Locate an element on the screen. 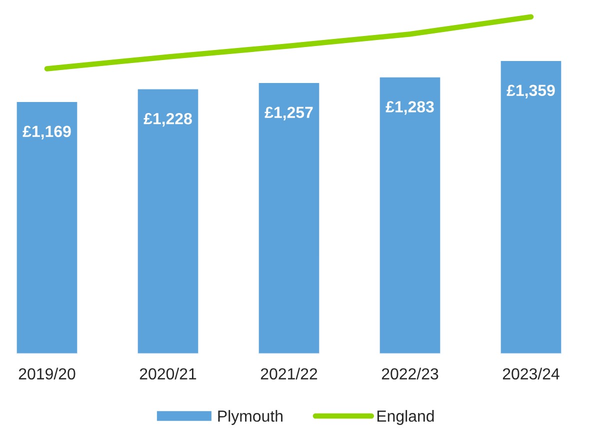 This screenshot has height=438, width=591. data-label: £1,228 is located at coordinates (168, 120).